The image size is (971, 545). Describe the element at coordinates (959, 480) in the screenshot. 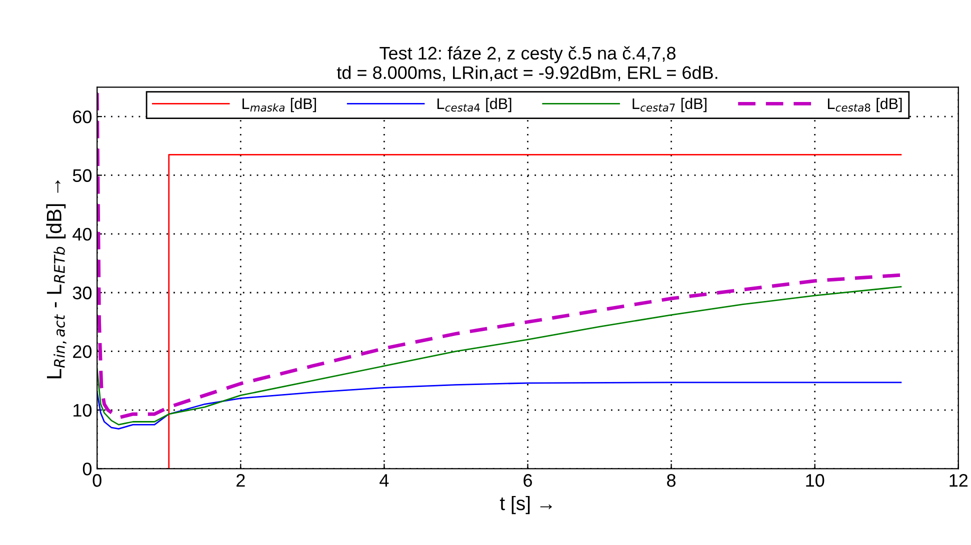

I see `x-tick-label: 12` at that location.